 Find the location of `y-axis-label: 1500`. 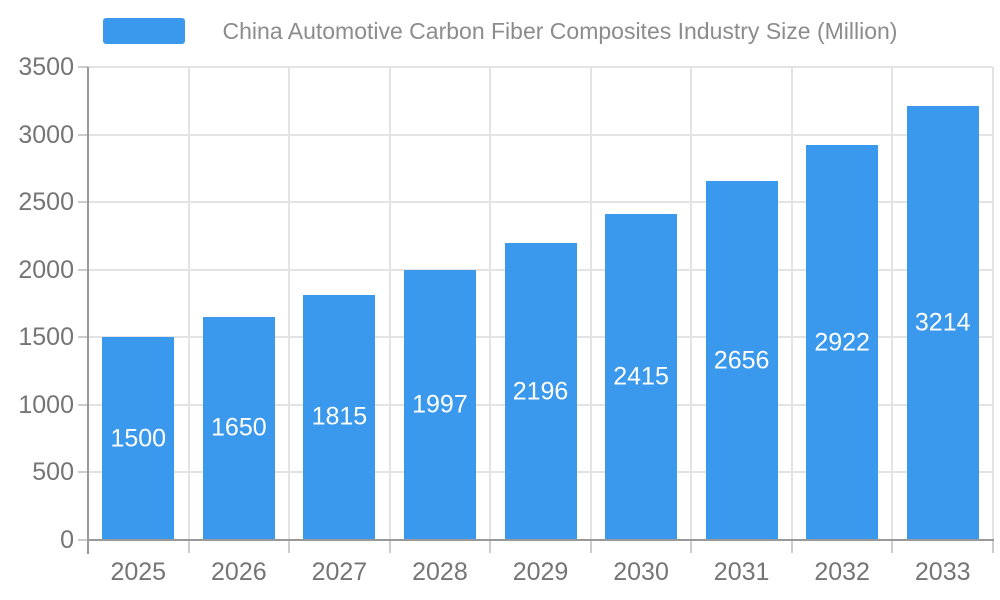

y-axis-label: 1500 is located at coordinates (46, 337).